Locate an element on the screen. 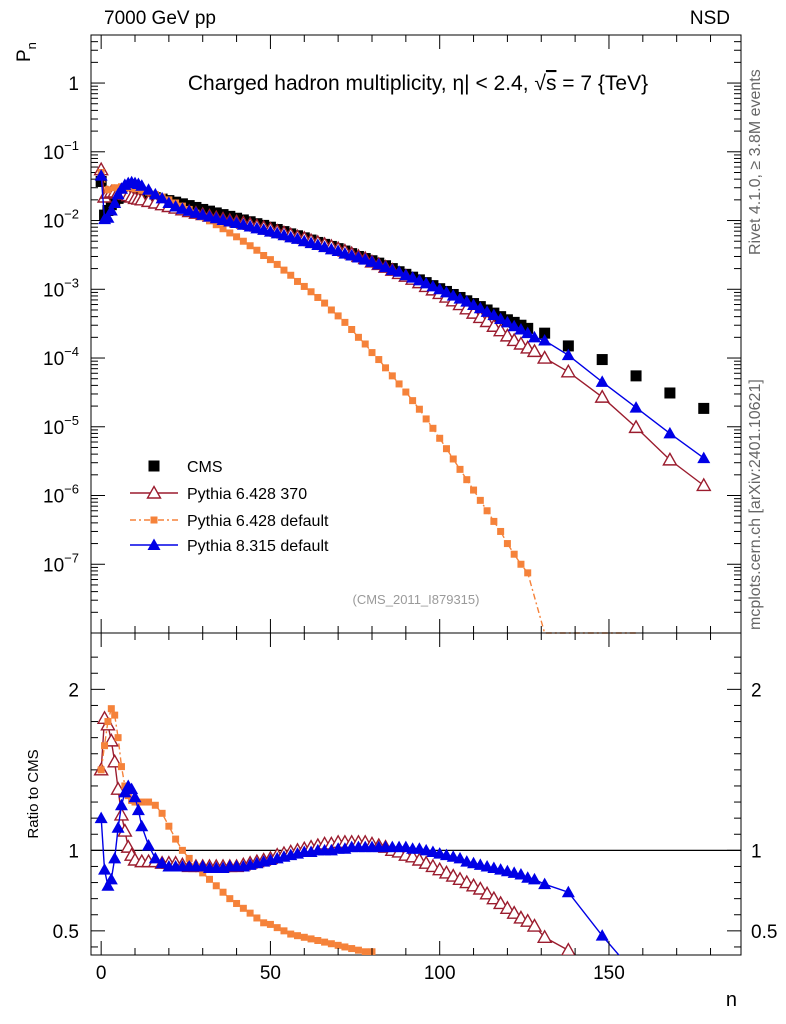  series-py8 is located at coordinates (357, 867).